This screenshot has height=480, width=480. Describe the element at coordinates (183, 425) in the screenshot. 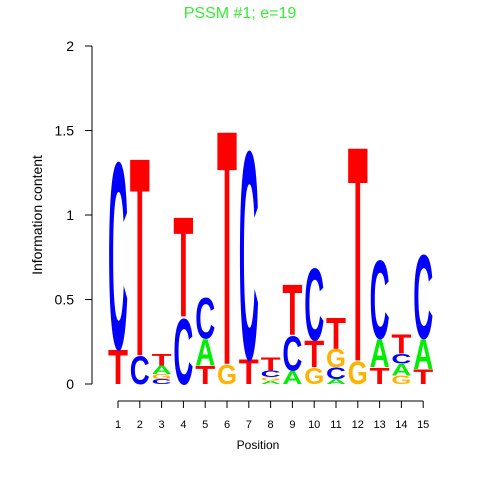

I see `x-tick-label: 4` at that location.